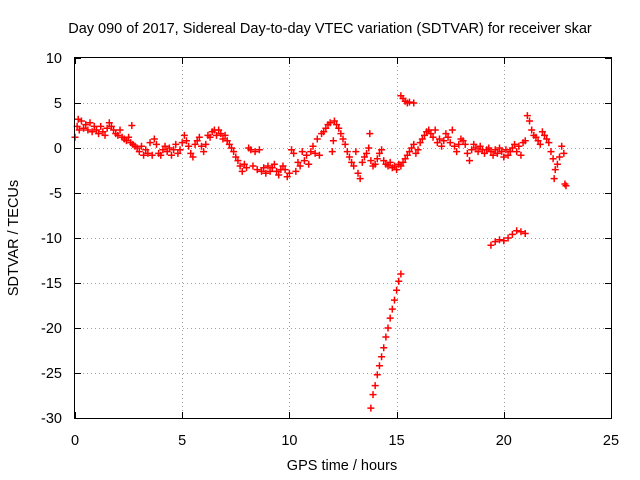 This screenshot has width=640, height=480. Describe the element at coordinates (342, 466) in the screenshot. I see `x-axis-label: GPS time / hours` at that location.